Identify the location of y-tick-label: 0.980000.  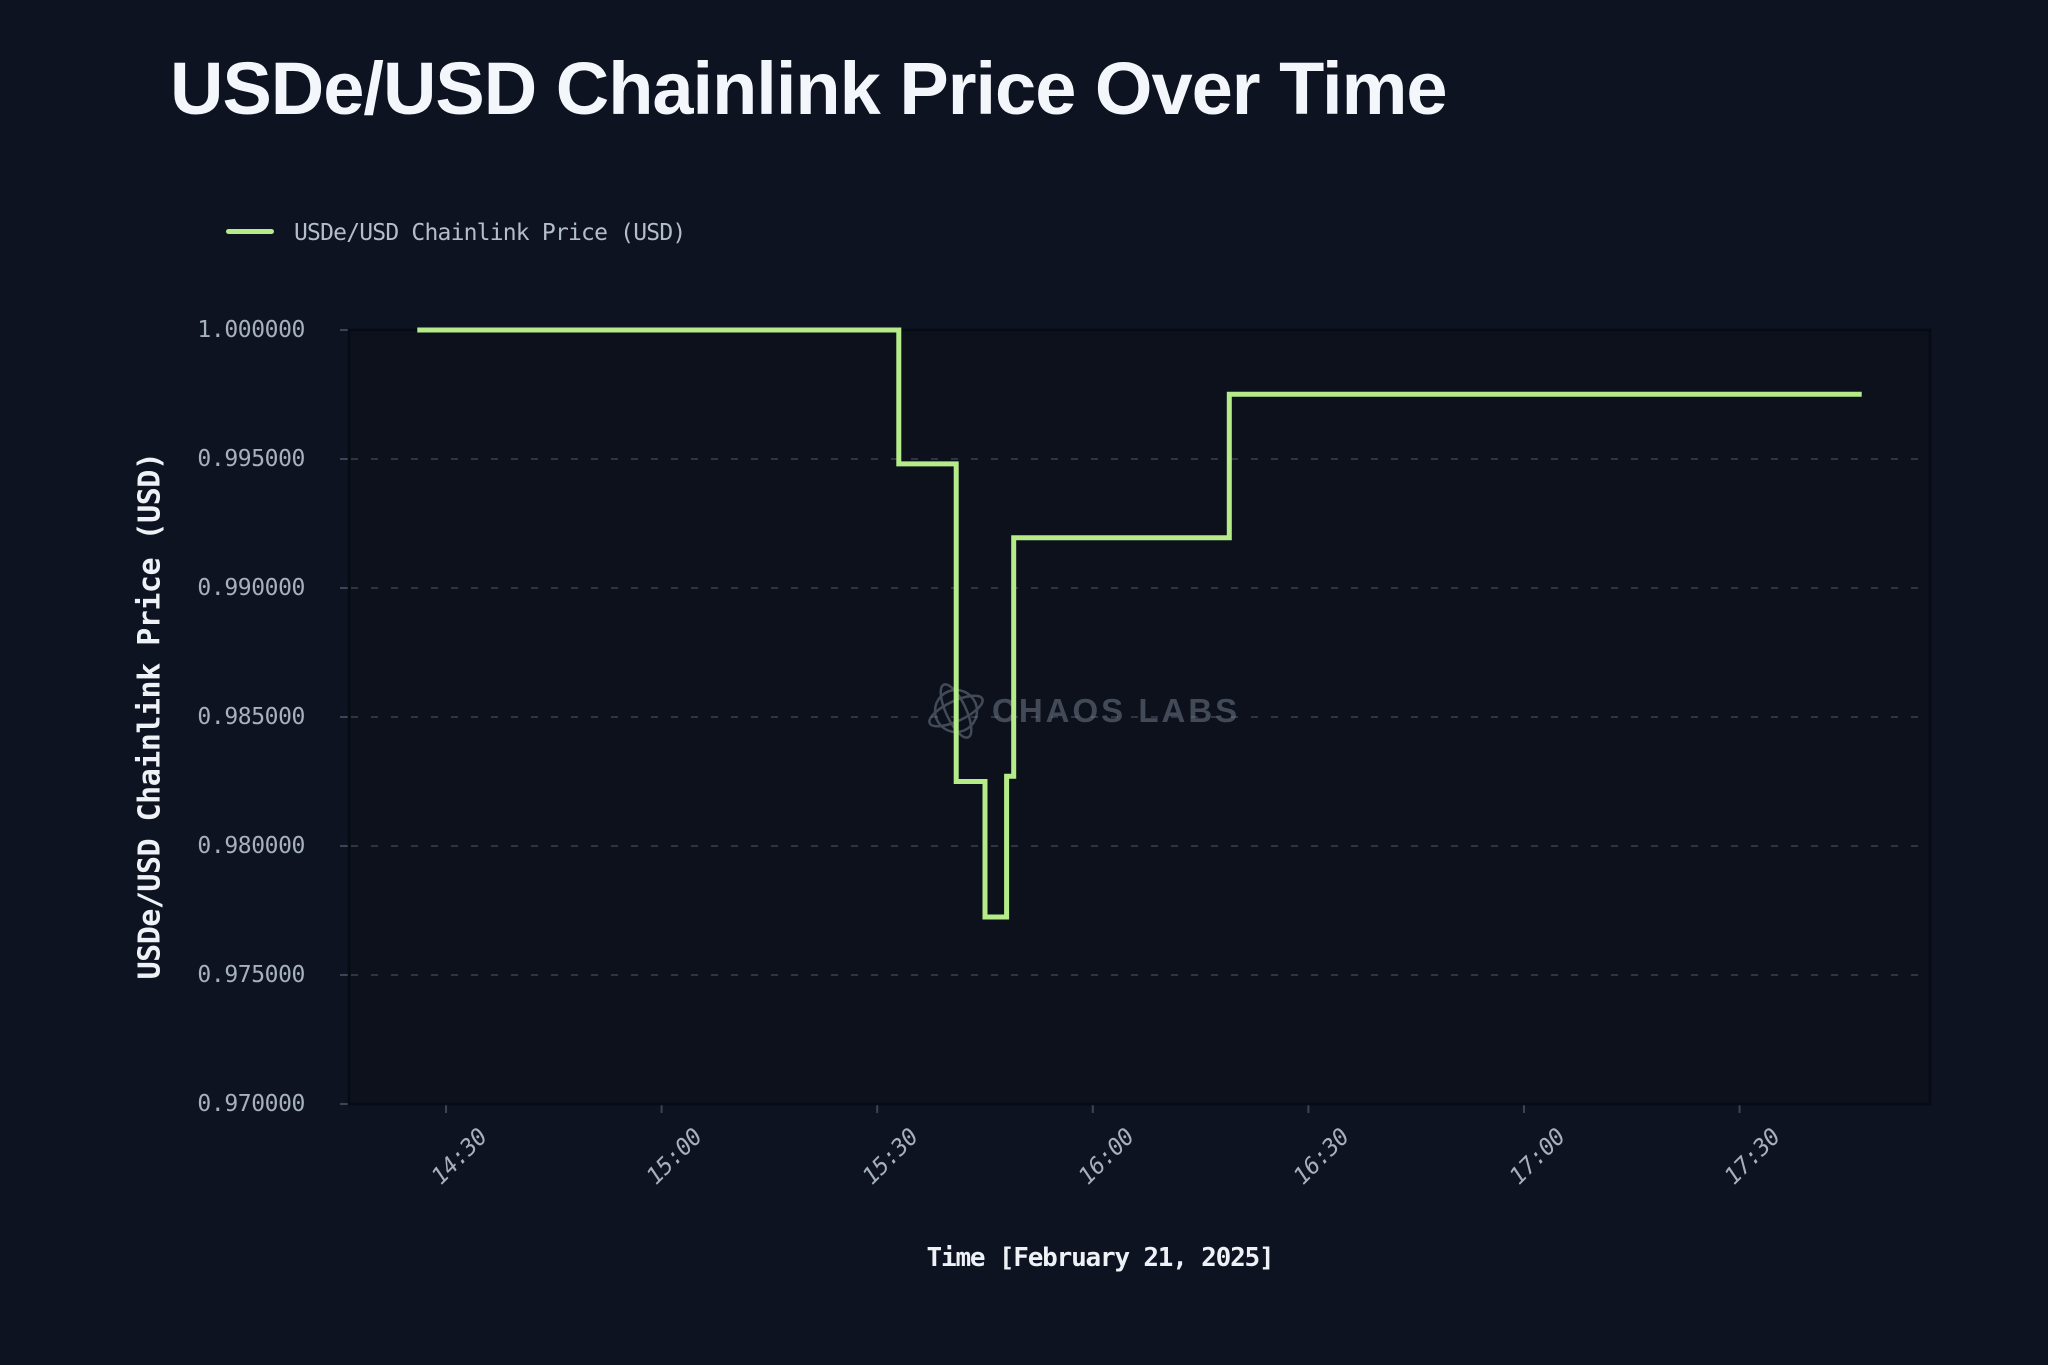
(251, 846).